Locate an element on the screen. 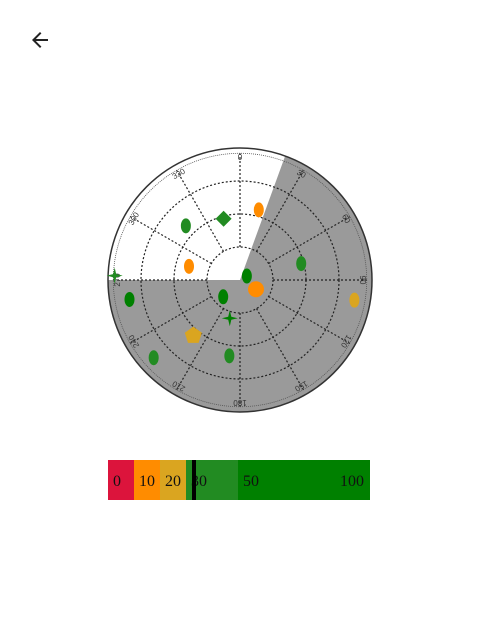  snr-label: 20 is located at coordinates (173, 481).